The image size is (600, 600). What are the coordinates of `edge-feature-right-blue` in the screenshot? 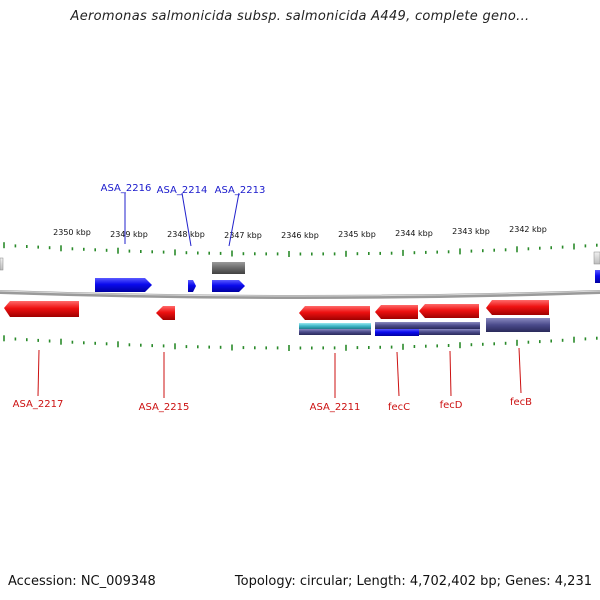 It's located at (597, 276).